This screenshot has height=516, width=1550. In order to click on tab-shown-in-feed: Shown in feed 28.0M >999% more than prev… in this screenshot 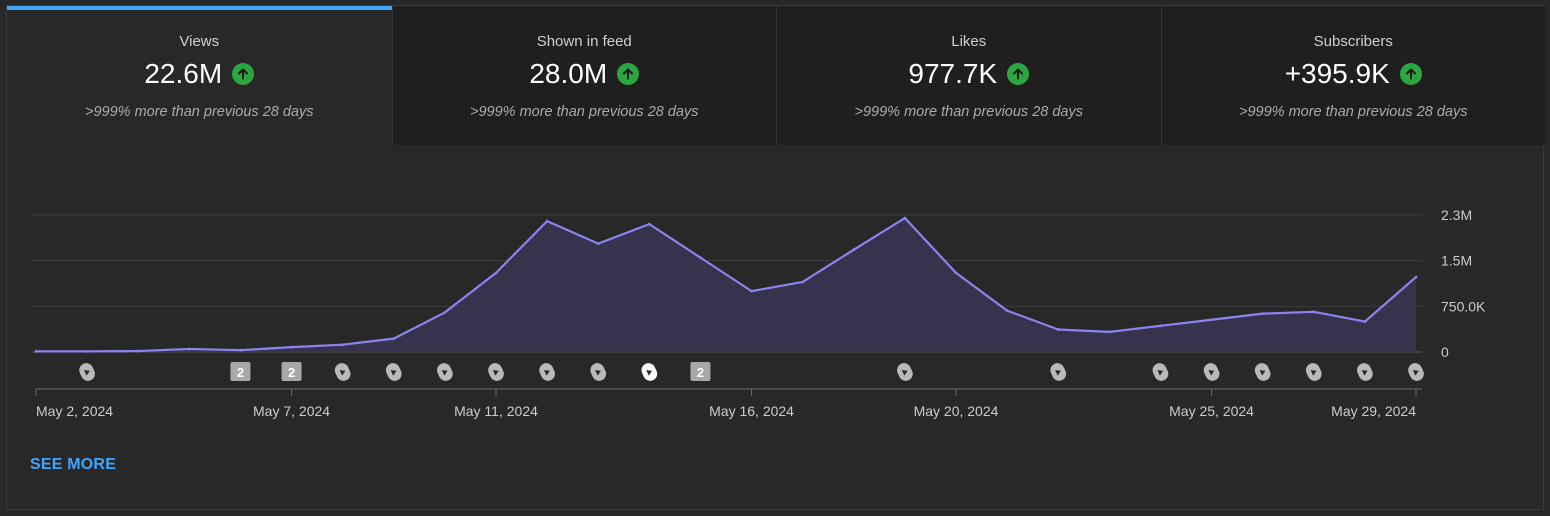, I will do `click(583, 75)`.